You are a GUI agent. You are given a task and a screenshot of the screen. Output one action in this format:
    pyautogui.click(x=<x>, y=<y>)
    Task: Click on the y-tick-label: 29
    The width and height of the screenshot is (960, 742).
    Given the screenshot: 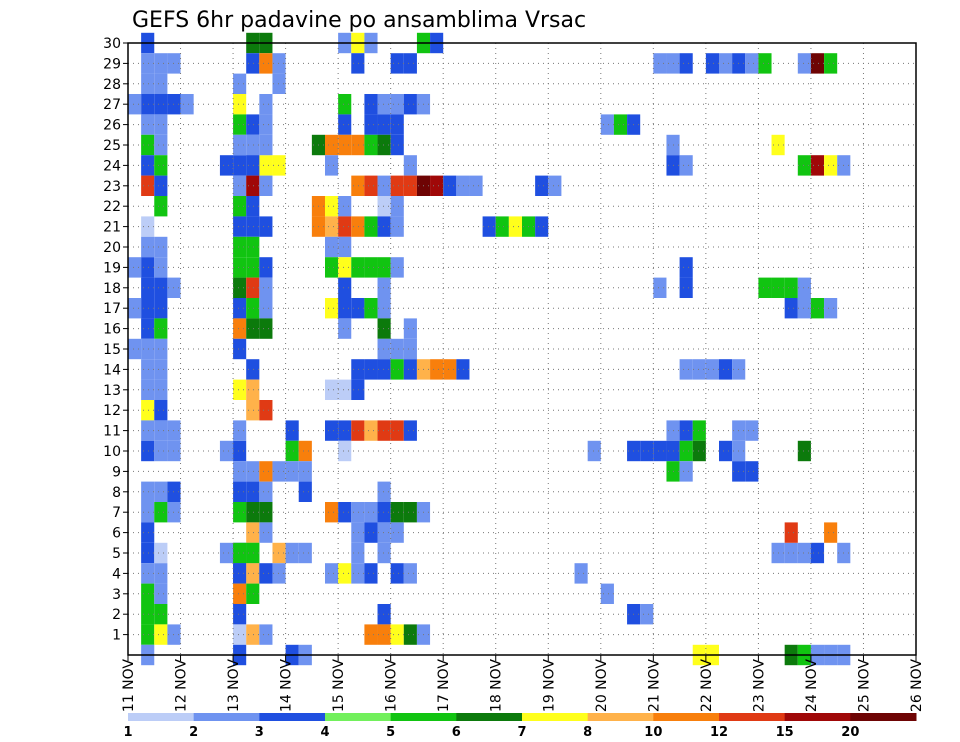 What is the action you would take?
    pyautogui.click(x=112, y=64)
    